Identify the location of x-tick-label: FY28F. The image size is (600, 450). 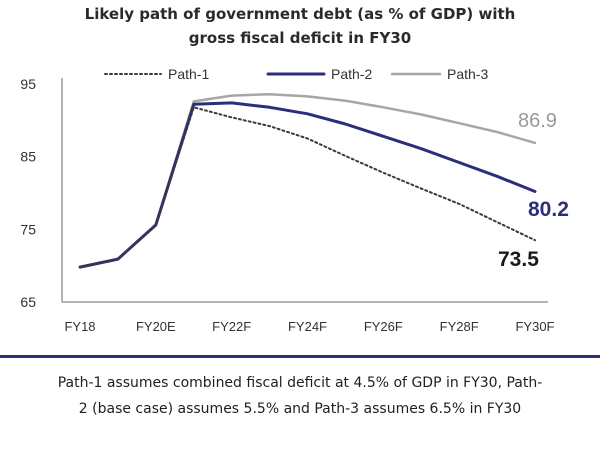
(459, 326).